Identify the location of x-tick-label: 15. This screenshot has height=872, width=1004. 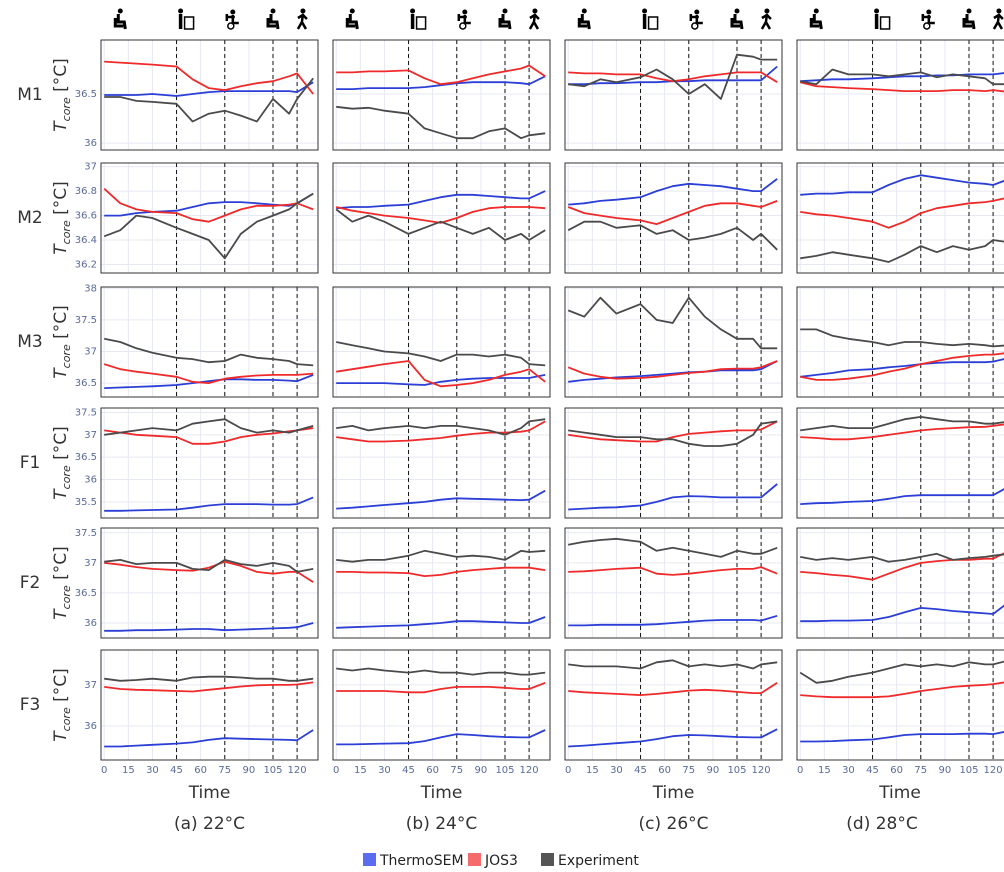
(360, 770).